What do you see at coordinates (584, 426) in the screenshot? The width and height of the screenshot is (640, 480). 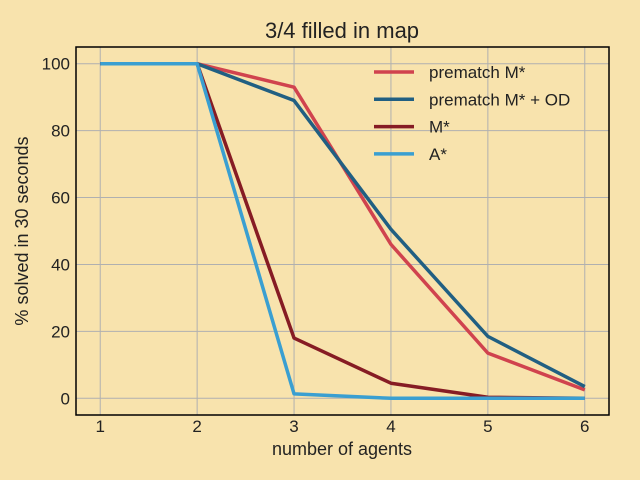 I see `x-tick-label: 6` at bounding box center [584, 426].